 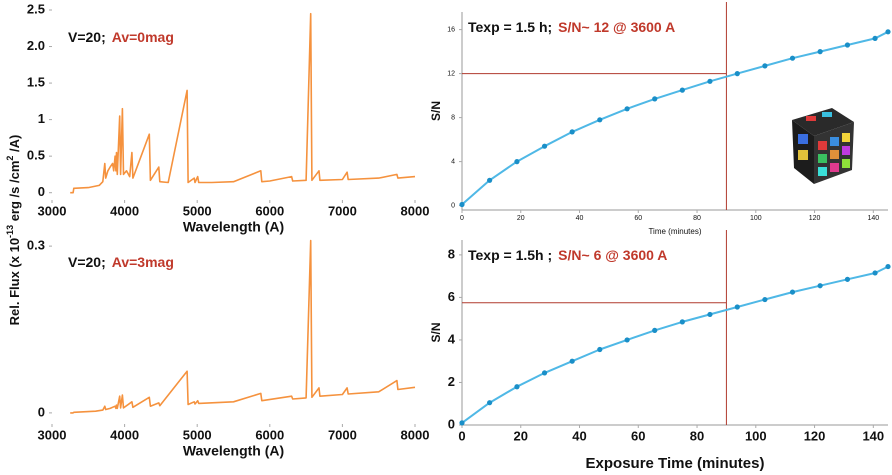 I want to click on shared-y-label: Rel. Flux (x 10-13 erg /s /cm2 /A), so click(x=13, y=230).